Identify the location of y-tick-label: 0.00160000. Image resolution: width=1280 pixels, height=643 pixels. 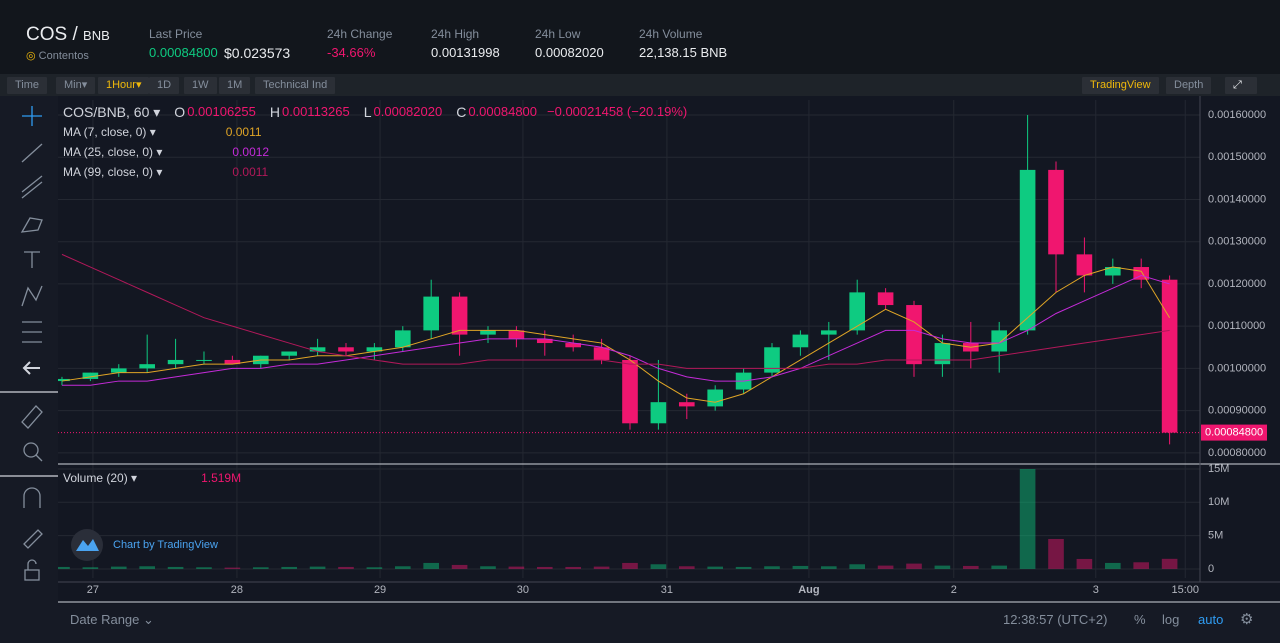
(1237, 115).